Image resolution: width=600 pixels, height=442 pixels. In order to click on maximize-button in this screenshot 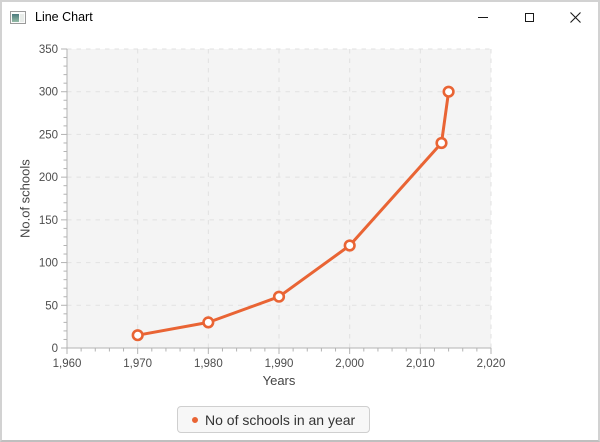, I will do `click(529, 17)`.